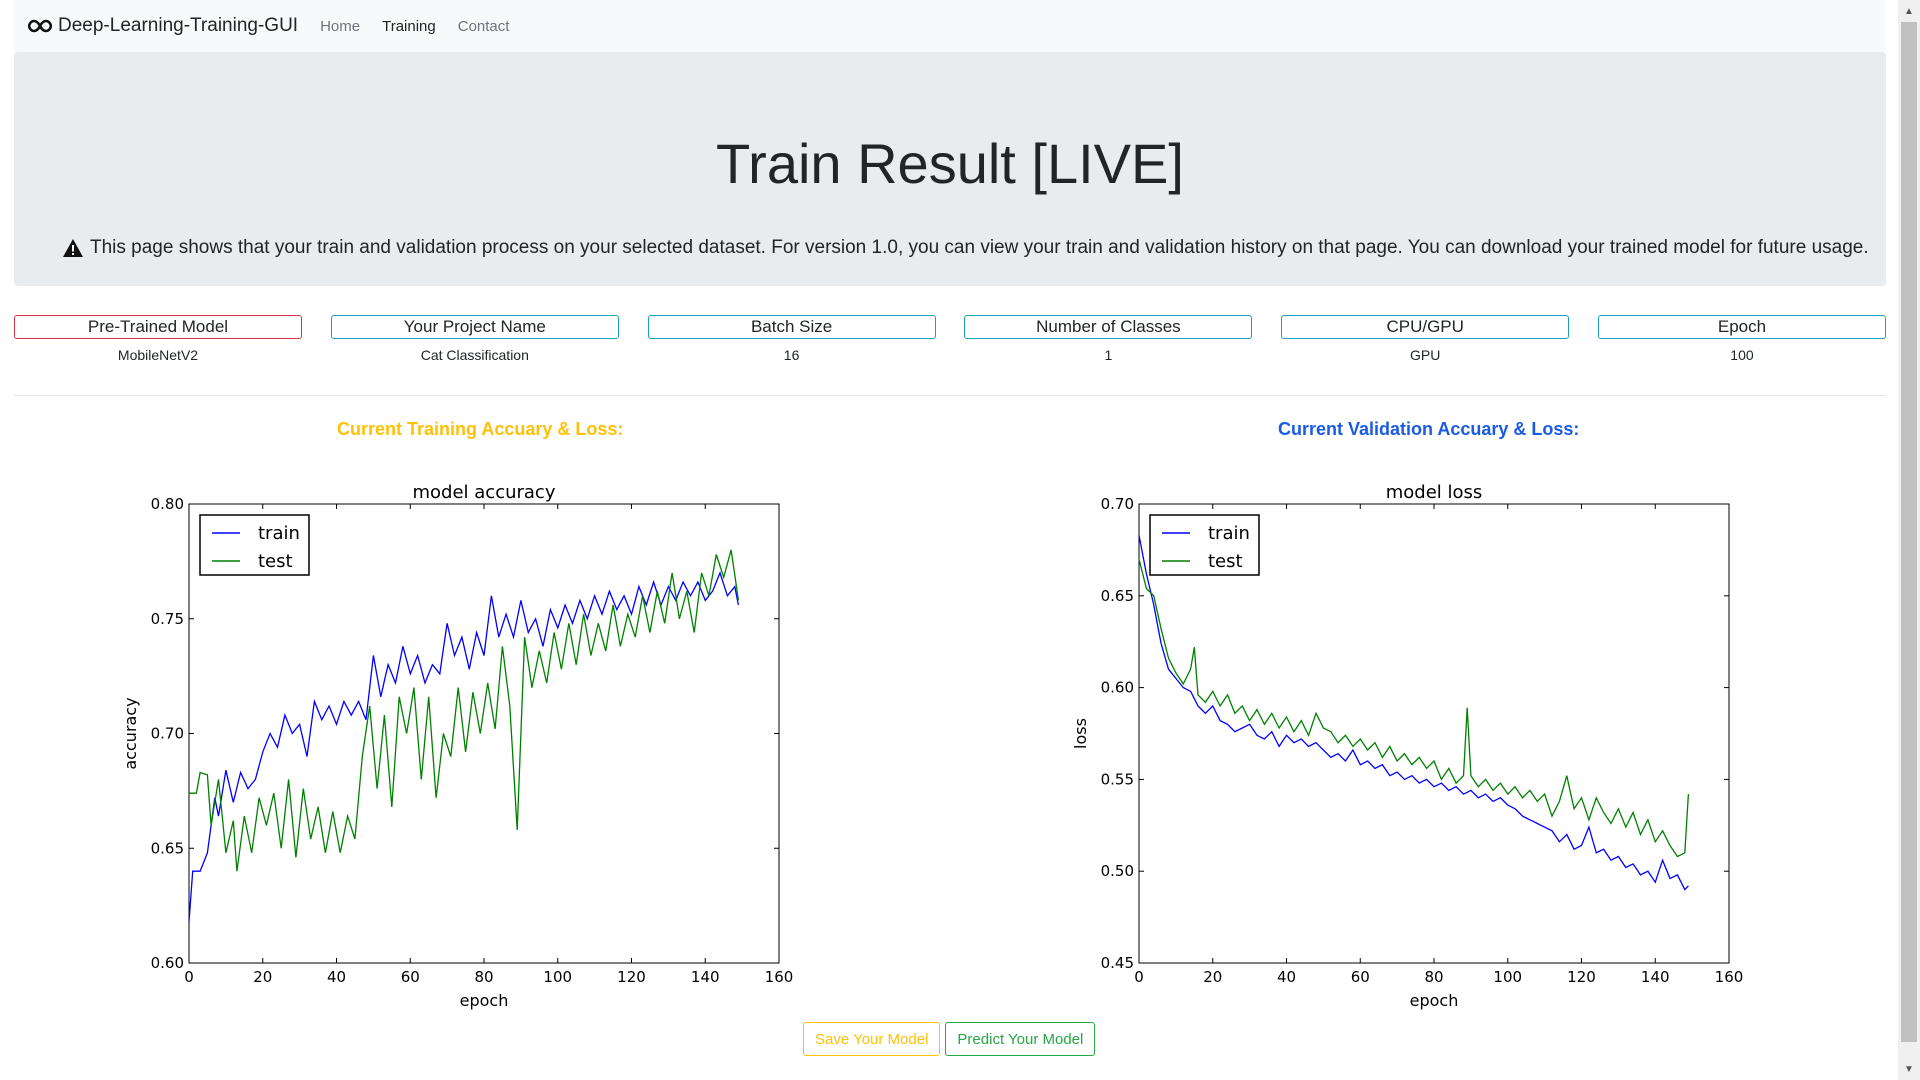  Describe the element at coordinates (1117, 871) in the screenshot. I see `y-tick-label: 0.50` at that location.